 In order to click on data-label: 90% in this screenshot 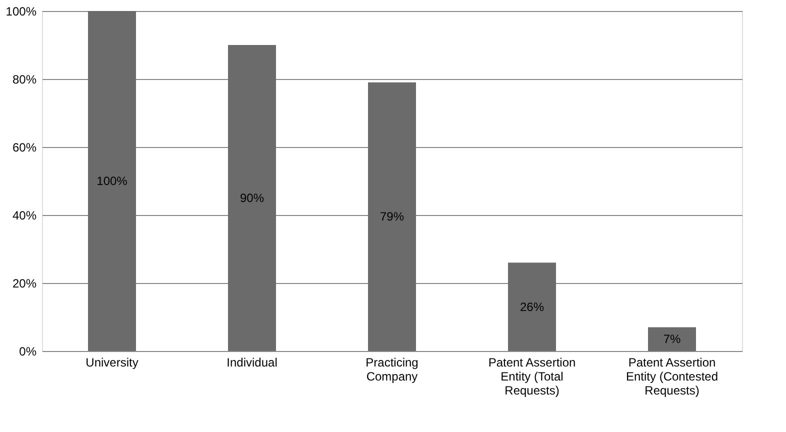, I will do `click(252, 198)`.